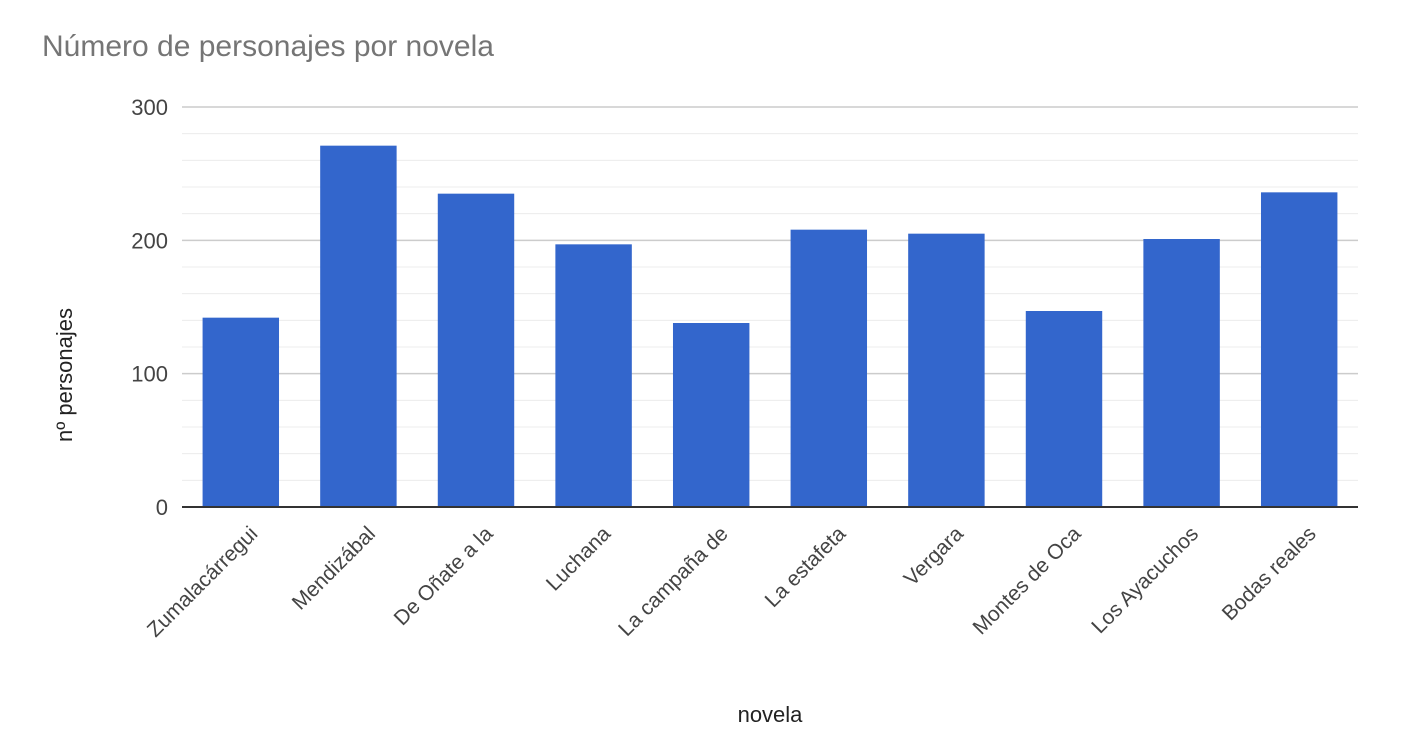  Describe the element at coordinates (771, 714) in the screenshot. I see `x-axis-label: novela` at that location.